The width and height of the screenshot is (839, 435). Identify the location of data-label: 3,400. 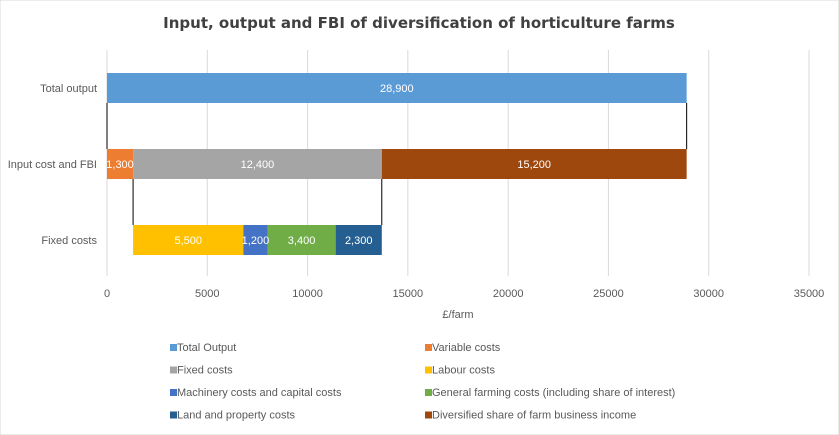
(302, 241).